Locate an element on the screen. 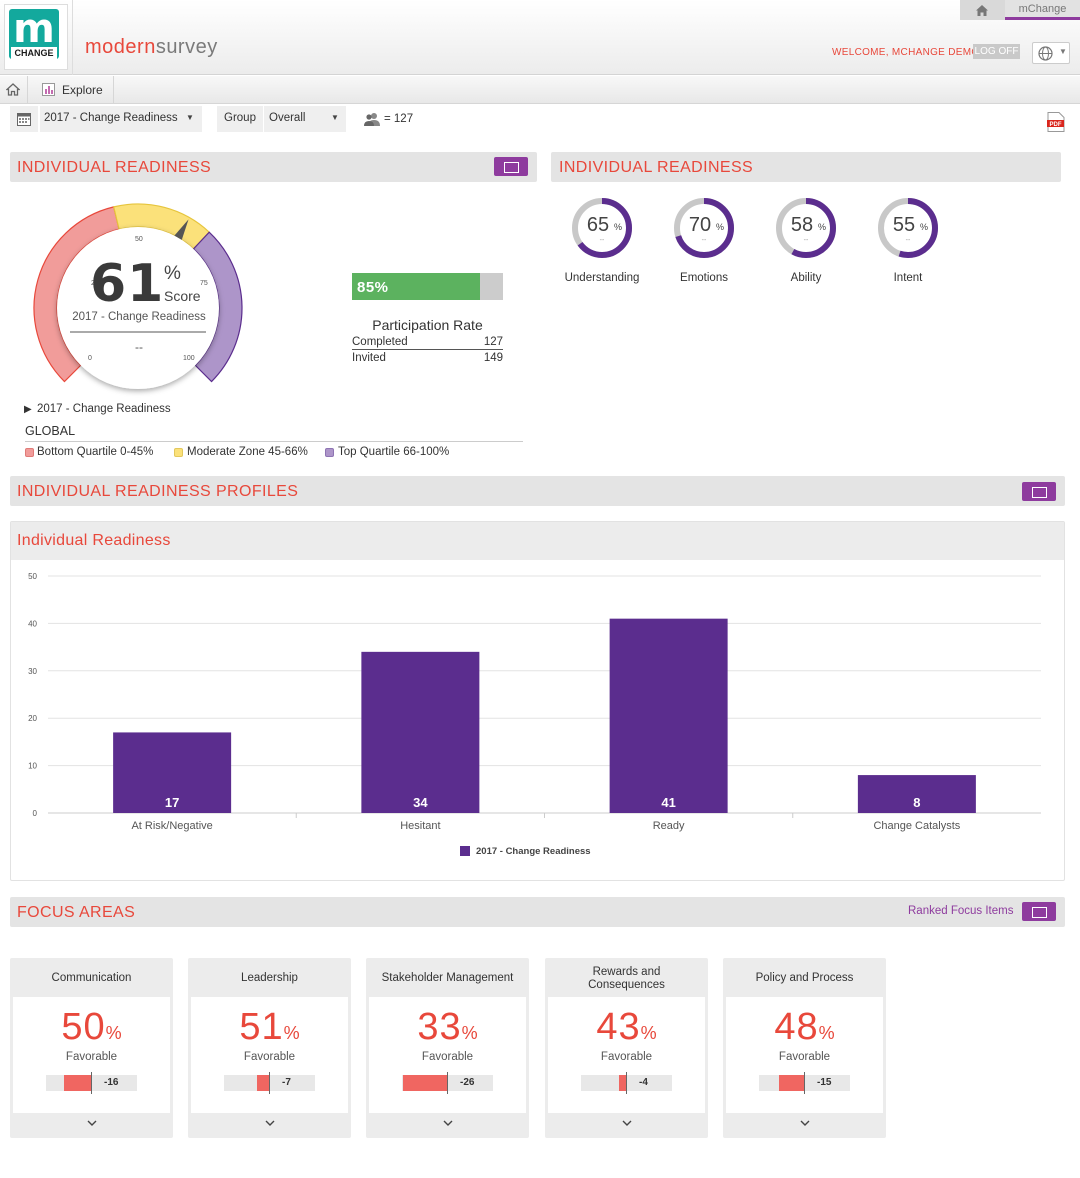 Image resolution: width=1080 pixels, height=1178 pixels. logo: m CHANGE is located at coordinates (36, 37).